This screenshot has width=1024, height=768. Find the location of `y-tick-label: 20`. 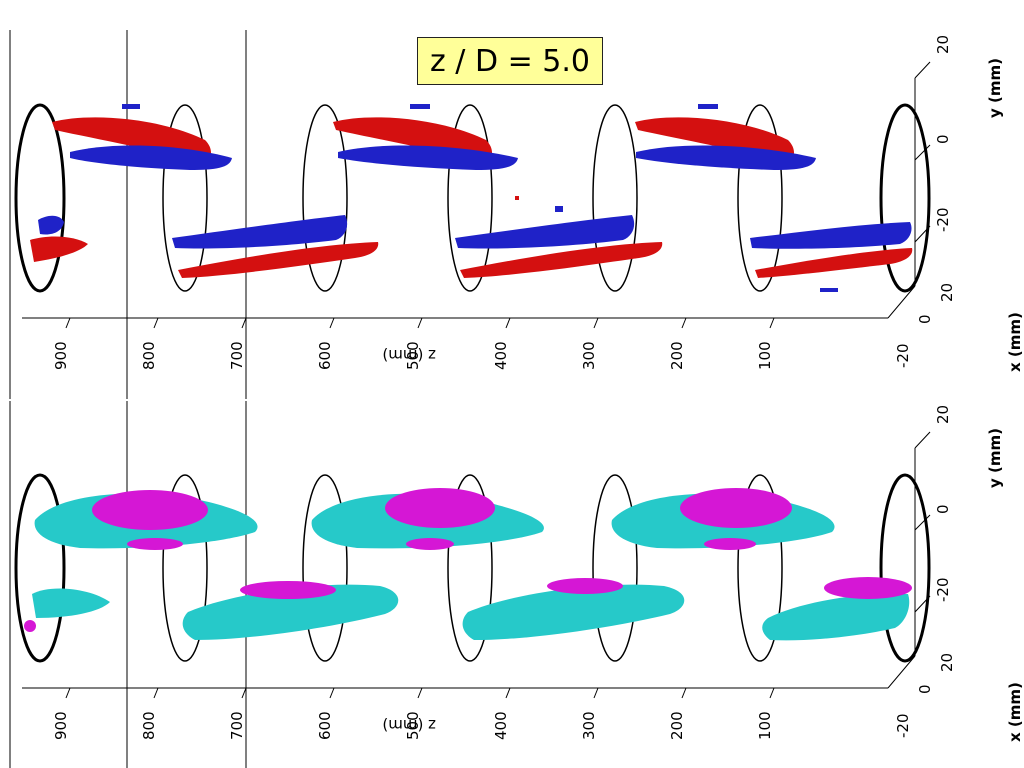

y-tick-label: 20 is located at coordinates (943, 414).